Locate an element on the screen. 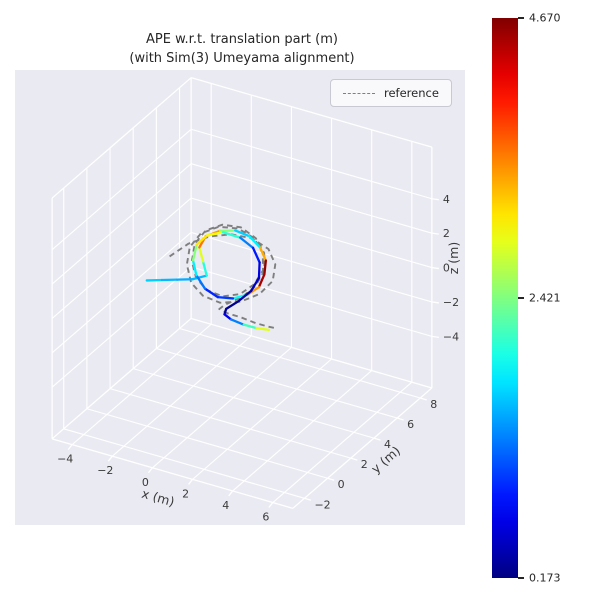 The height and width of the screenshot is (600, 600). z-axis-label: z (m) is located at coordinates (453, 258).